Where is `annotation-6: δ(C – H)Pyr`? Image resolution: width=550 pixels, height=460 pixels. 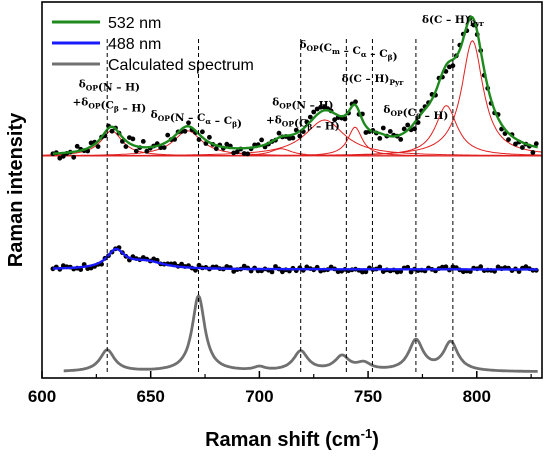 annotation-6: δ(C – H)Pyr is located at coordinates (453, 21).